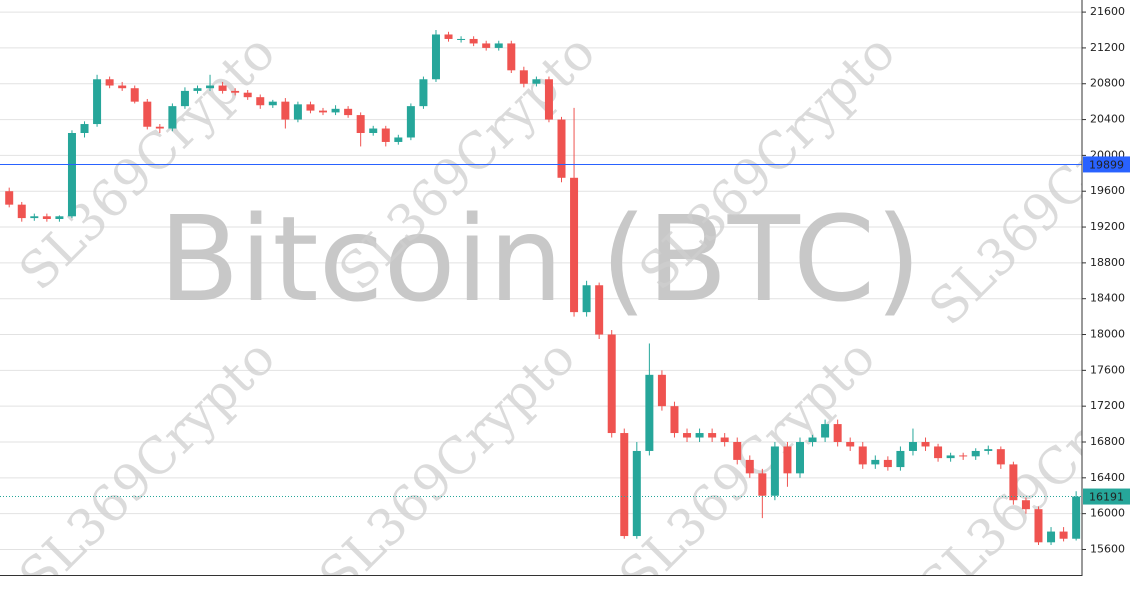 This screenshot has height=604, width=1130. Describe the element at coordinates (1107, 405) in the screenshot. I see `y-tick-label: 17200` at that location.